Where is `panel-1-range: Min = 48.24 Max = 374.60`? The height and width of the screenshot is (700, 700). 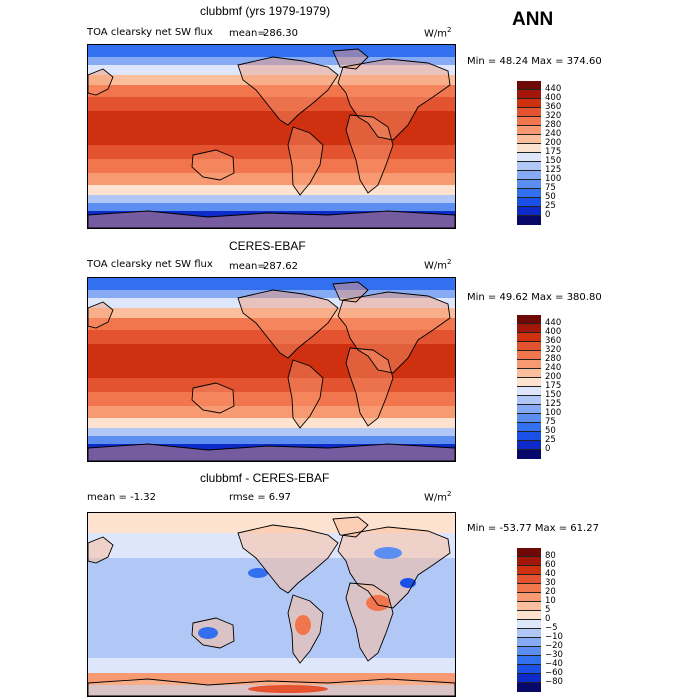
panel-1-range: Min = 48.24 Max = 374.60 is located at coordinates (534, 61).